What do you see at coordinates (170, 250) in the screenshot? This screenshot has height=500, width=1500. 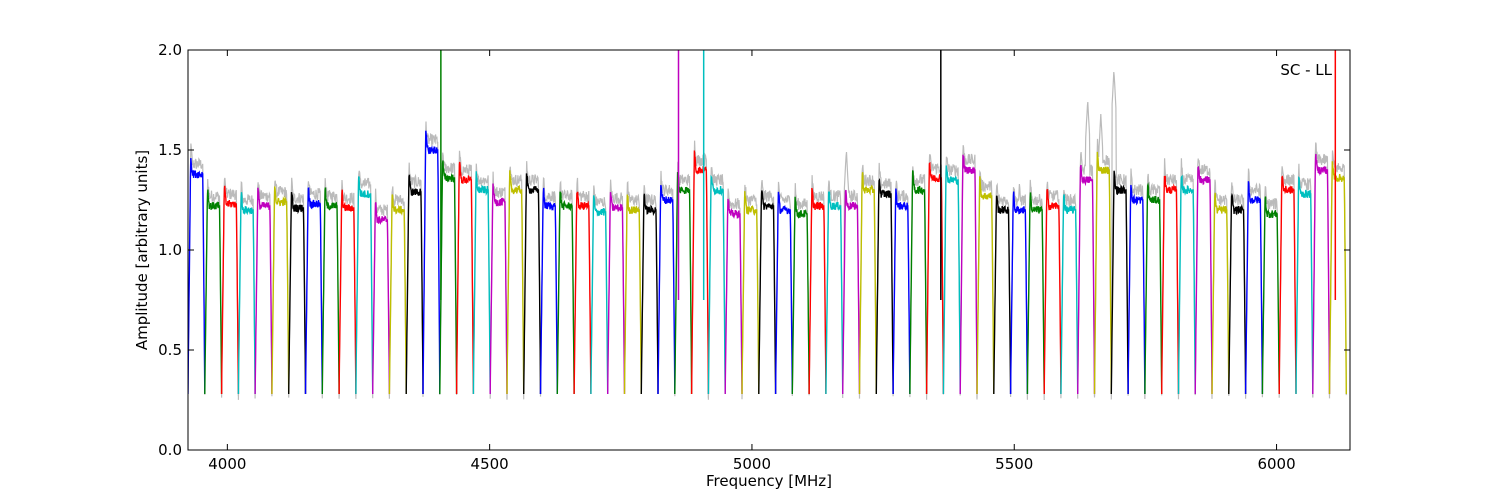 I see `y-tick-label: 1.0` at bounding box center [170, 250].